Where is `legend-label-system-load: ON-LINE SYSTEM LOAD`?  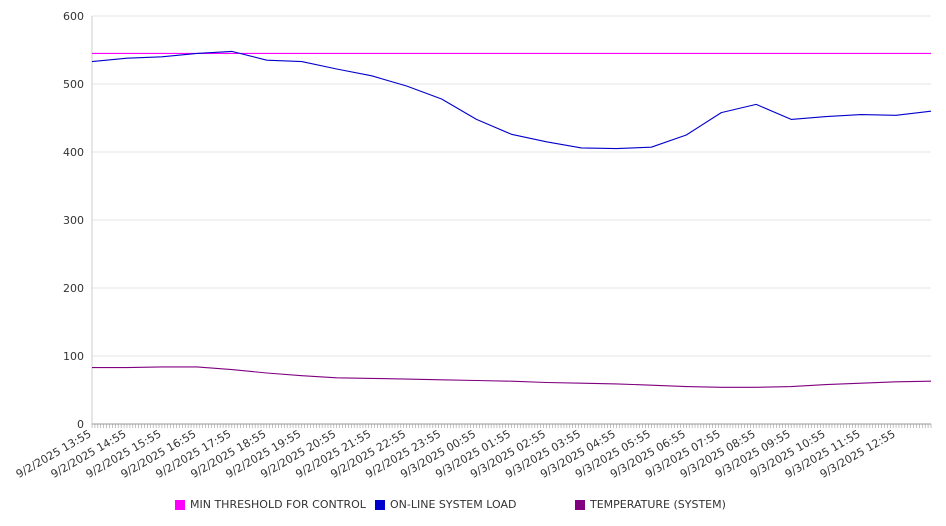
legend-label-system-load: ON-LINE SYSTEM LOAD is located at coordinates (453, 504).